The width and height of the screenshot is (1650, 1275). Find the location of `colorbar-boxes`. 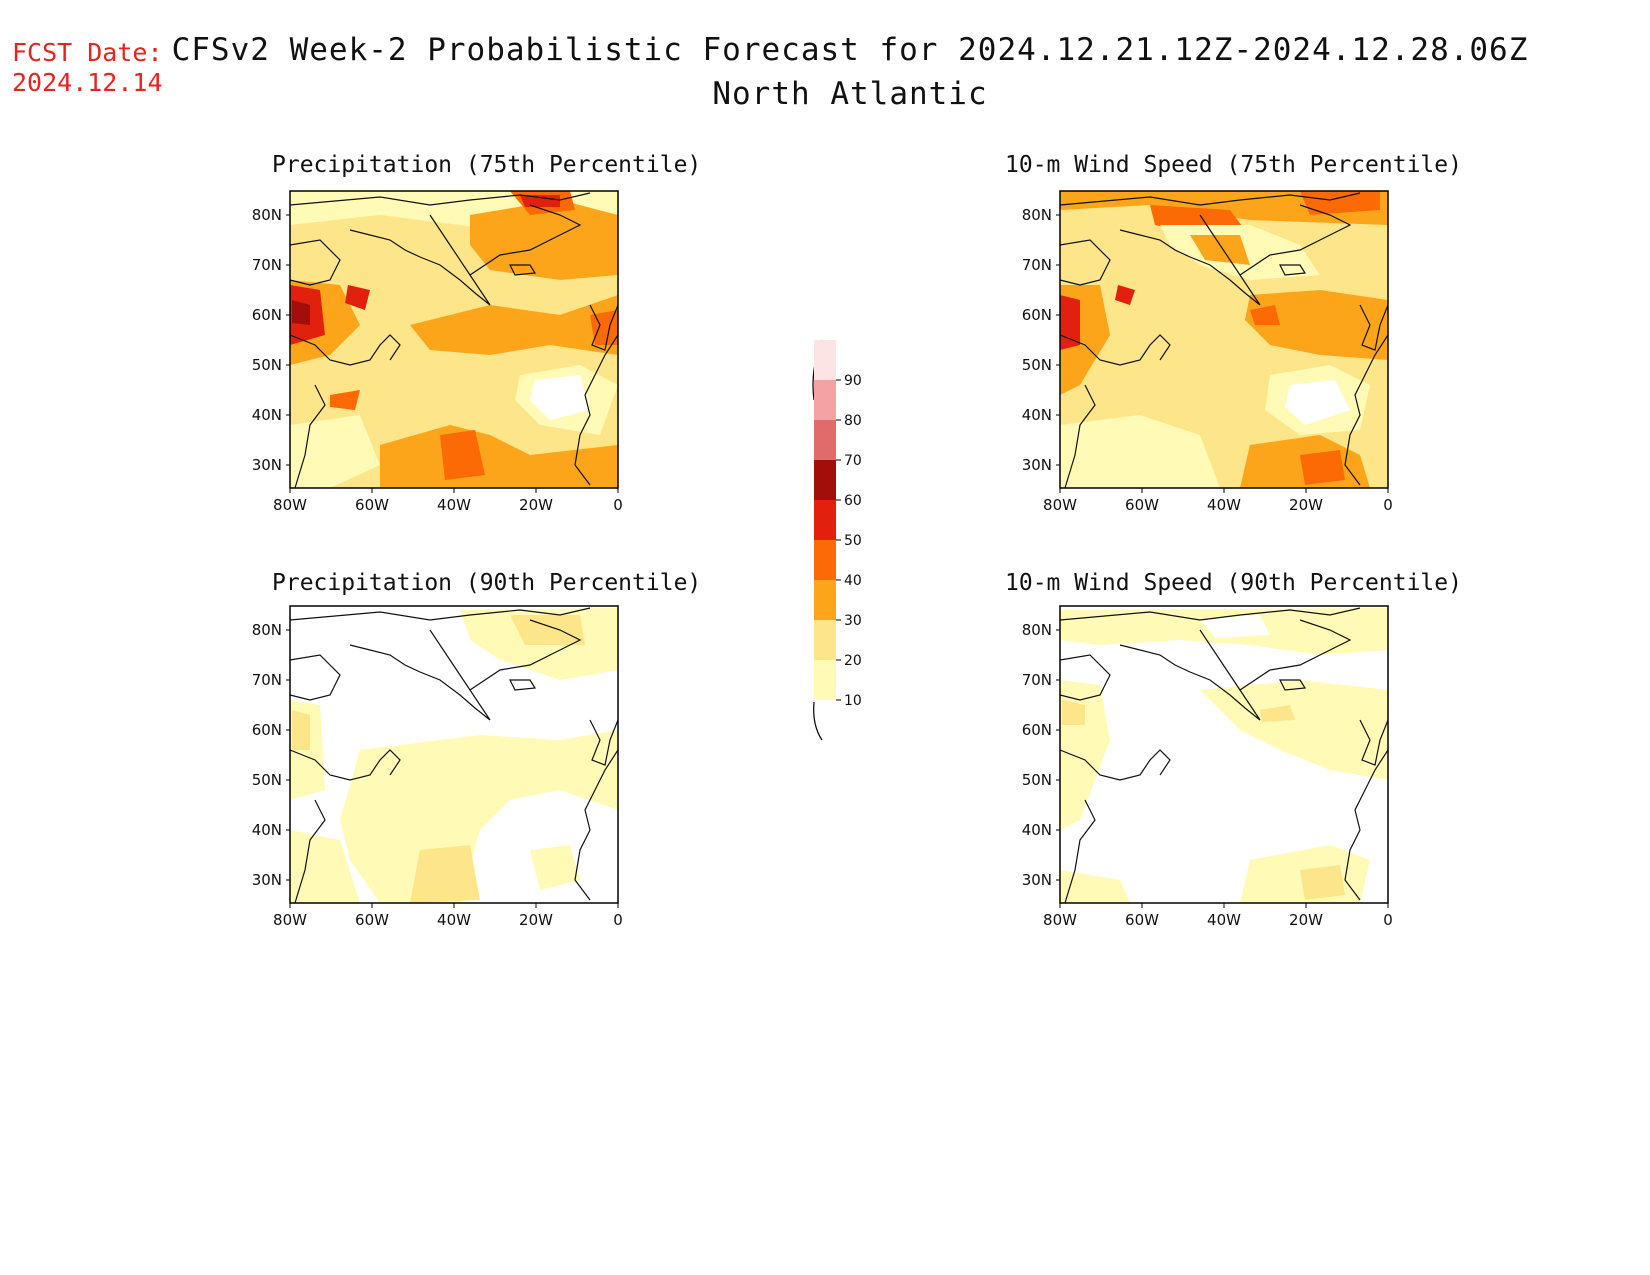

colorbar-boxes is located at coordinates (827, 520).